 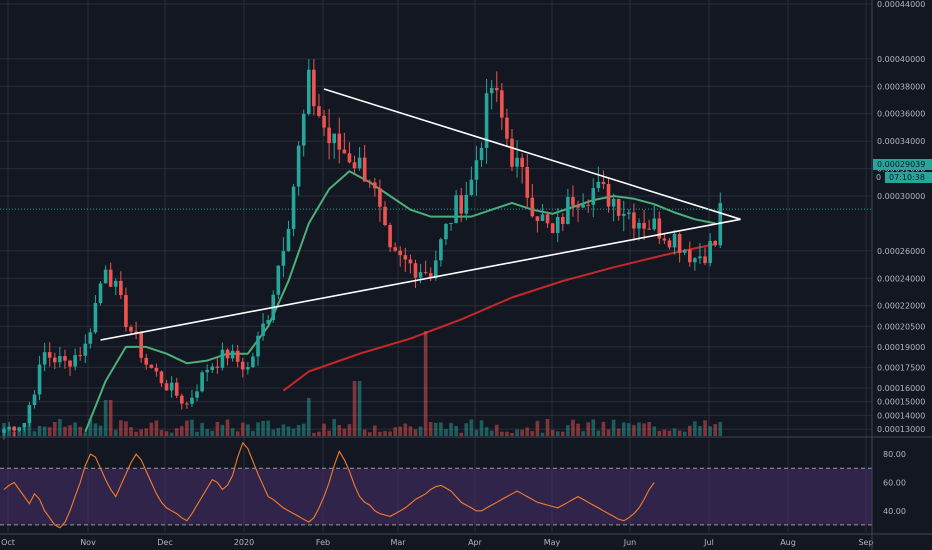 I want to click on ma-slow-line, so click(x=499, y=317).